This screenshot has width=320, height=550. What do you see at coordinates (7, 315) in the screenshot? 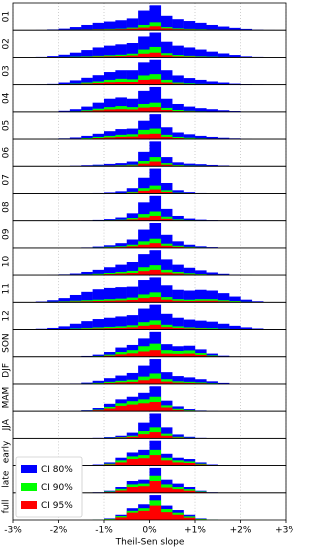
I see `panel-label: 12` at bounding box center [7, 315].